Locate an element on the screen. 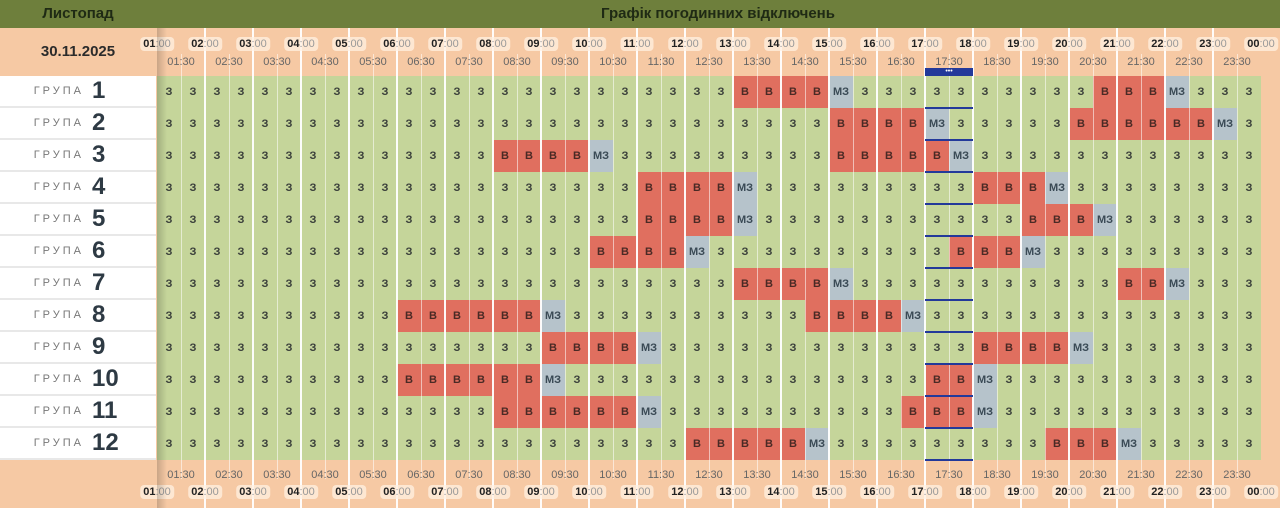 The image size is (1280, 508). hour-label: 05:00 is located at coordinates (349, 492).